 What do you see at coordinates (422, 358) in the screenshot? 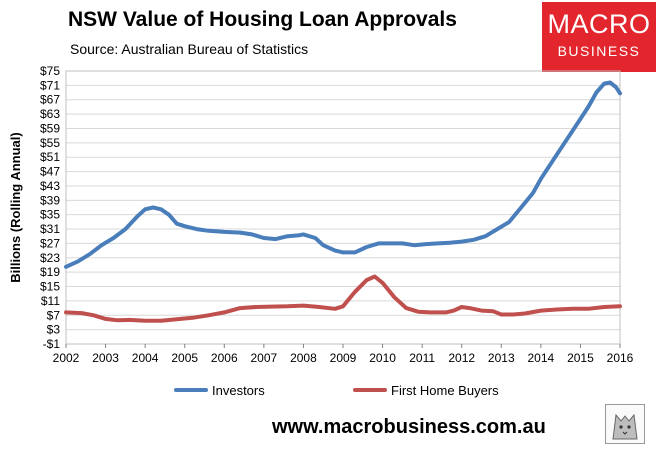
I see `x-tick-label: 2011` at bounding box center [422, 358].